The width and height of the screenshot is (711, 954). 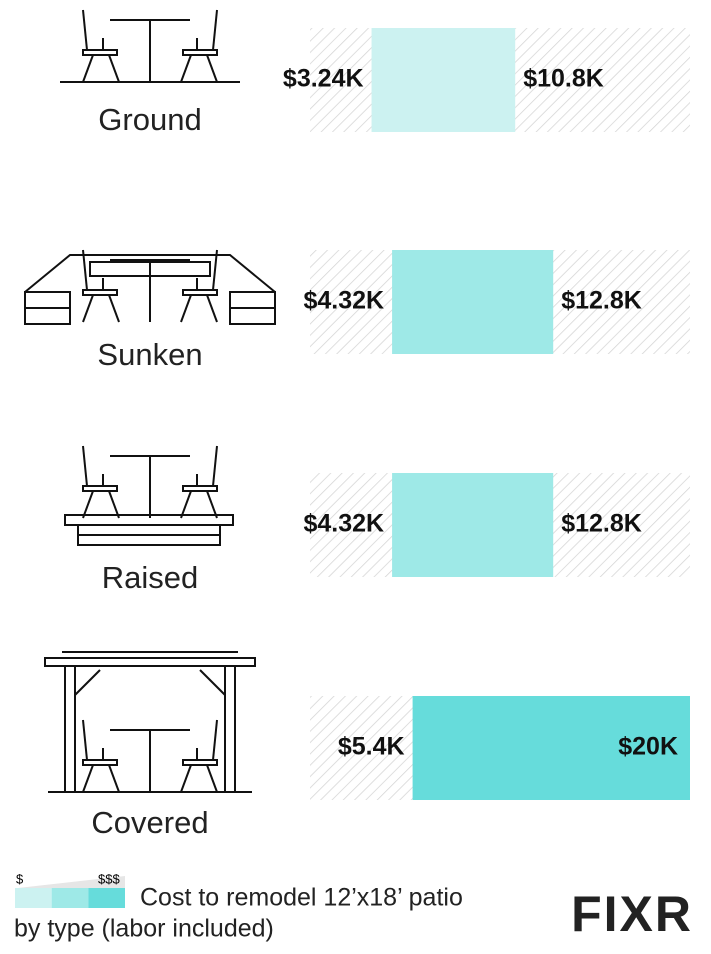 I want to click on icon-raised, so click(x=149, y=496).